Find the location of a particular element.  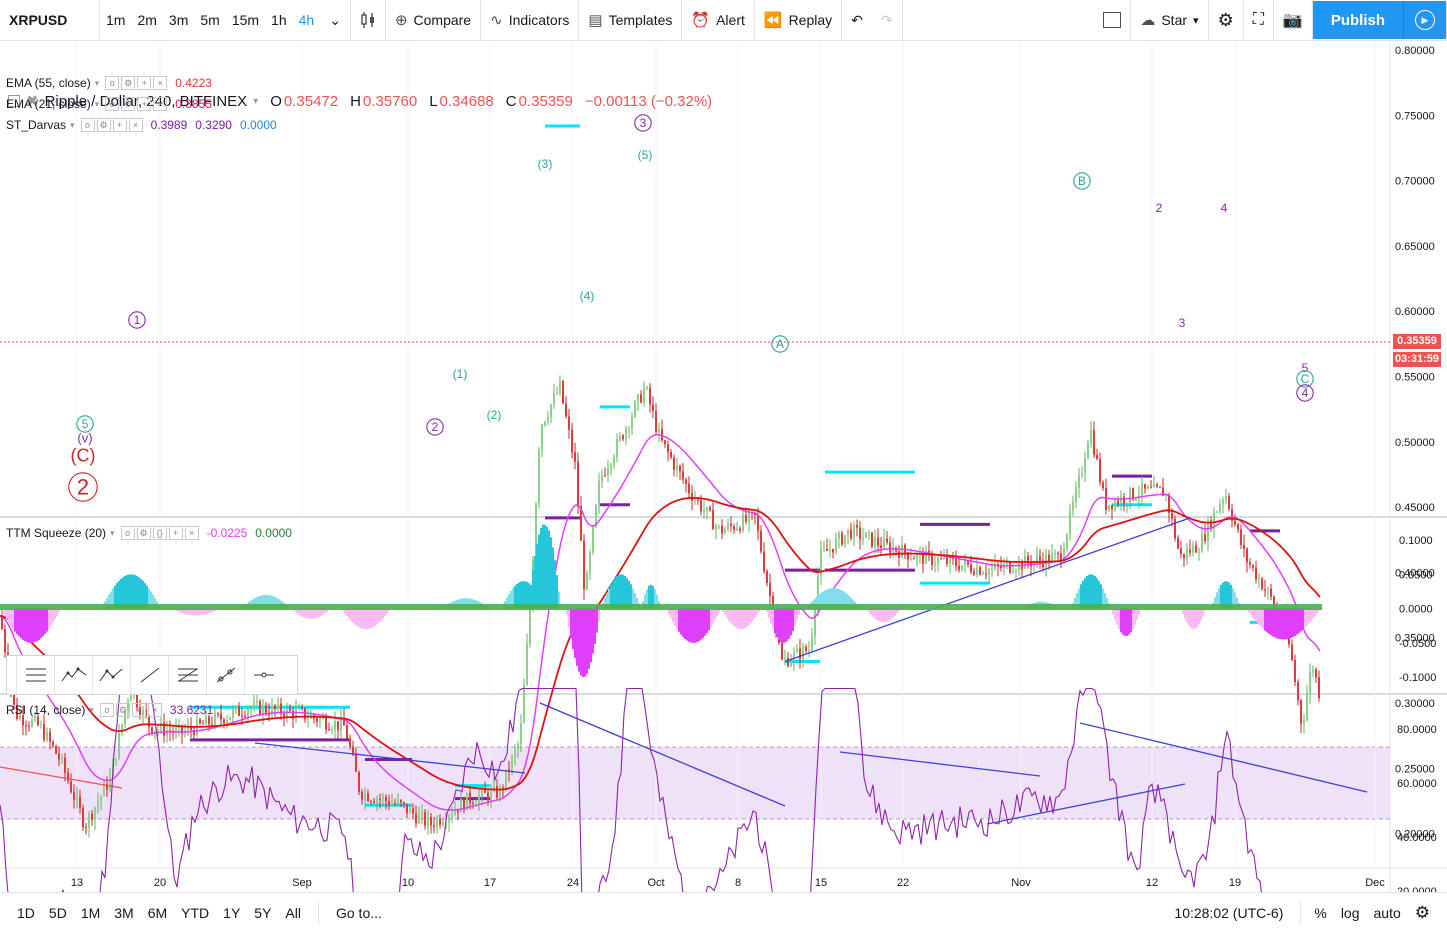

interval-15m: 15m is located at coordinates (245, 20).